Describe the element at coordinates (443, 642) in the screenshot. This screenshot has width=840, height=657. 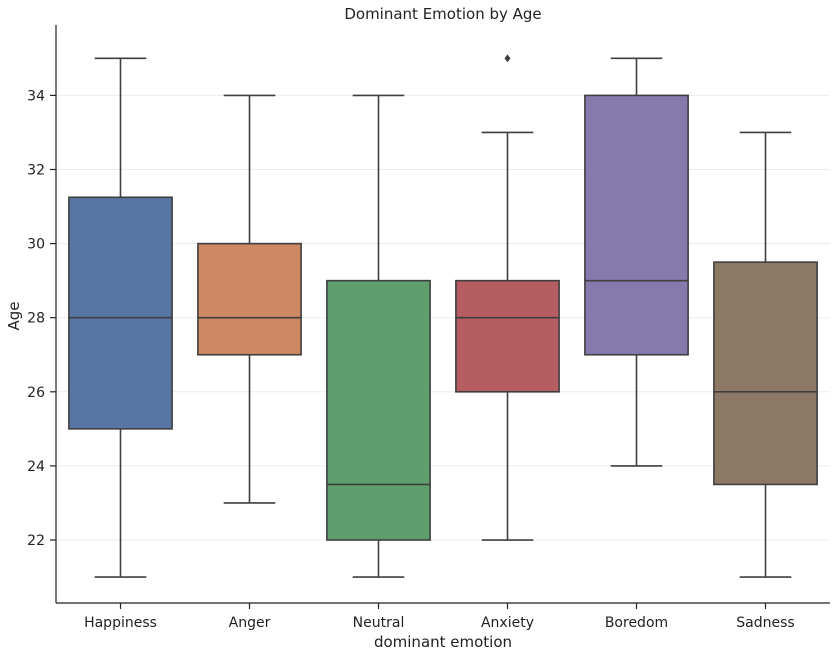
I see `x-axis-label: dominant emotion` at that location.